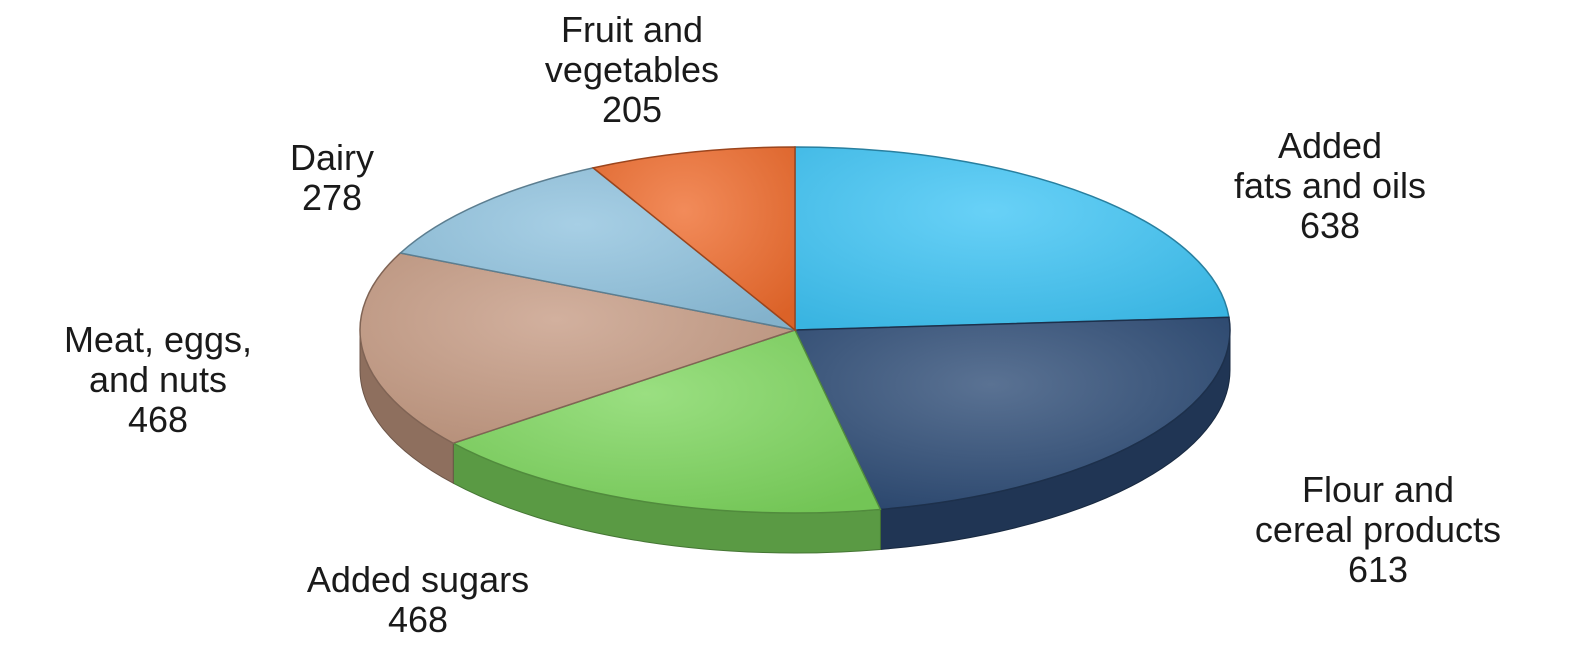 Image resolution: width=1585 pixels, height=647 pixels. I want to click on slice-category-label: Dairy, so click(332, 157).